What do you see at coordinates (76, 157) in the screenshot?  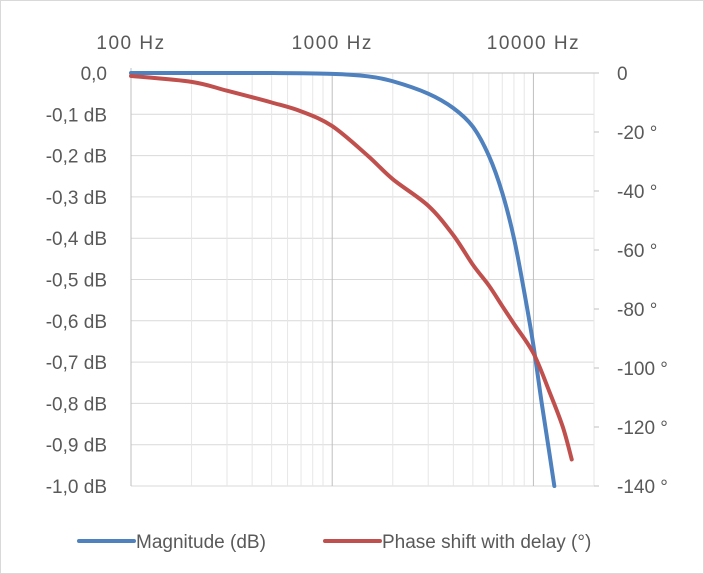 I see `y-left-tick-label: -0,2 dB` at bounding box center [76, 157].